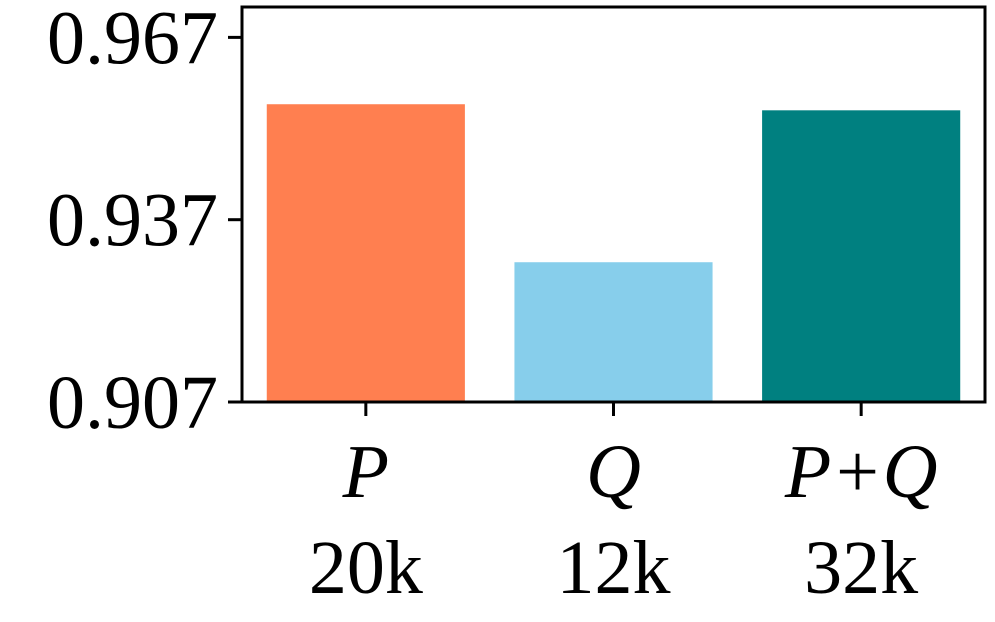 The height and width of the screenshot is (622, 995). Describe the element at coordinates (366, 568) in the screenshot. I see `x-tick-sublabel: 20k` at that location.